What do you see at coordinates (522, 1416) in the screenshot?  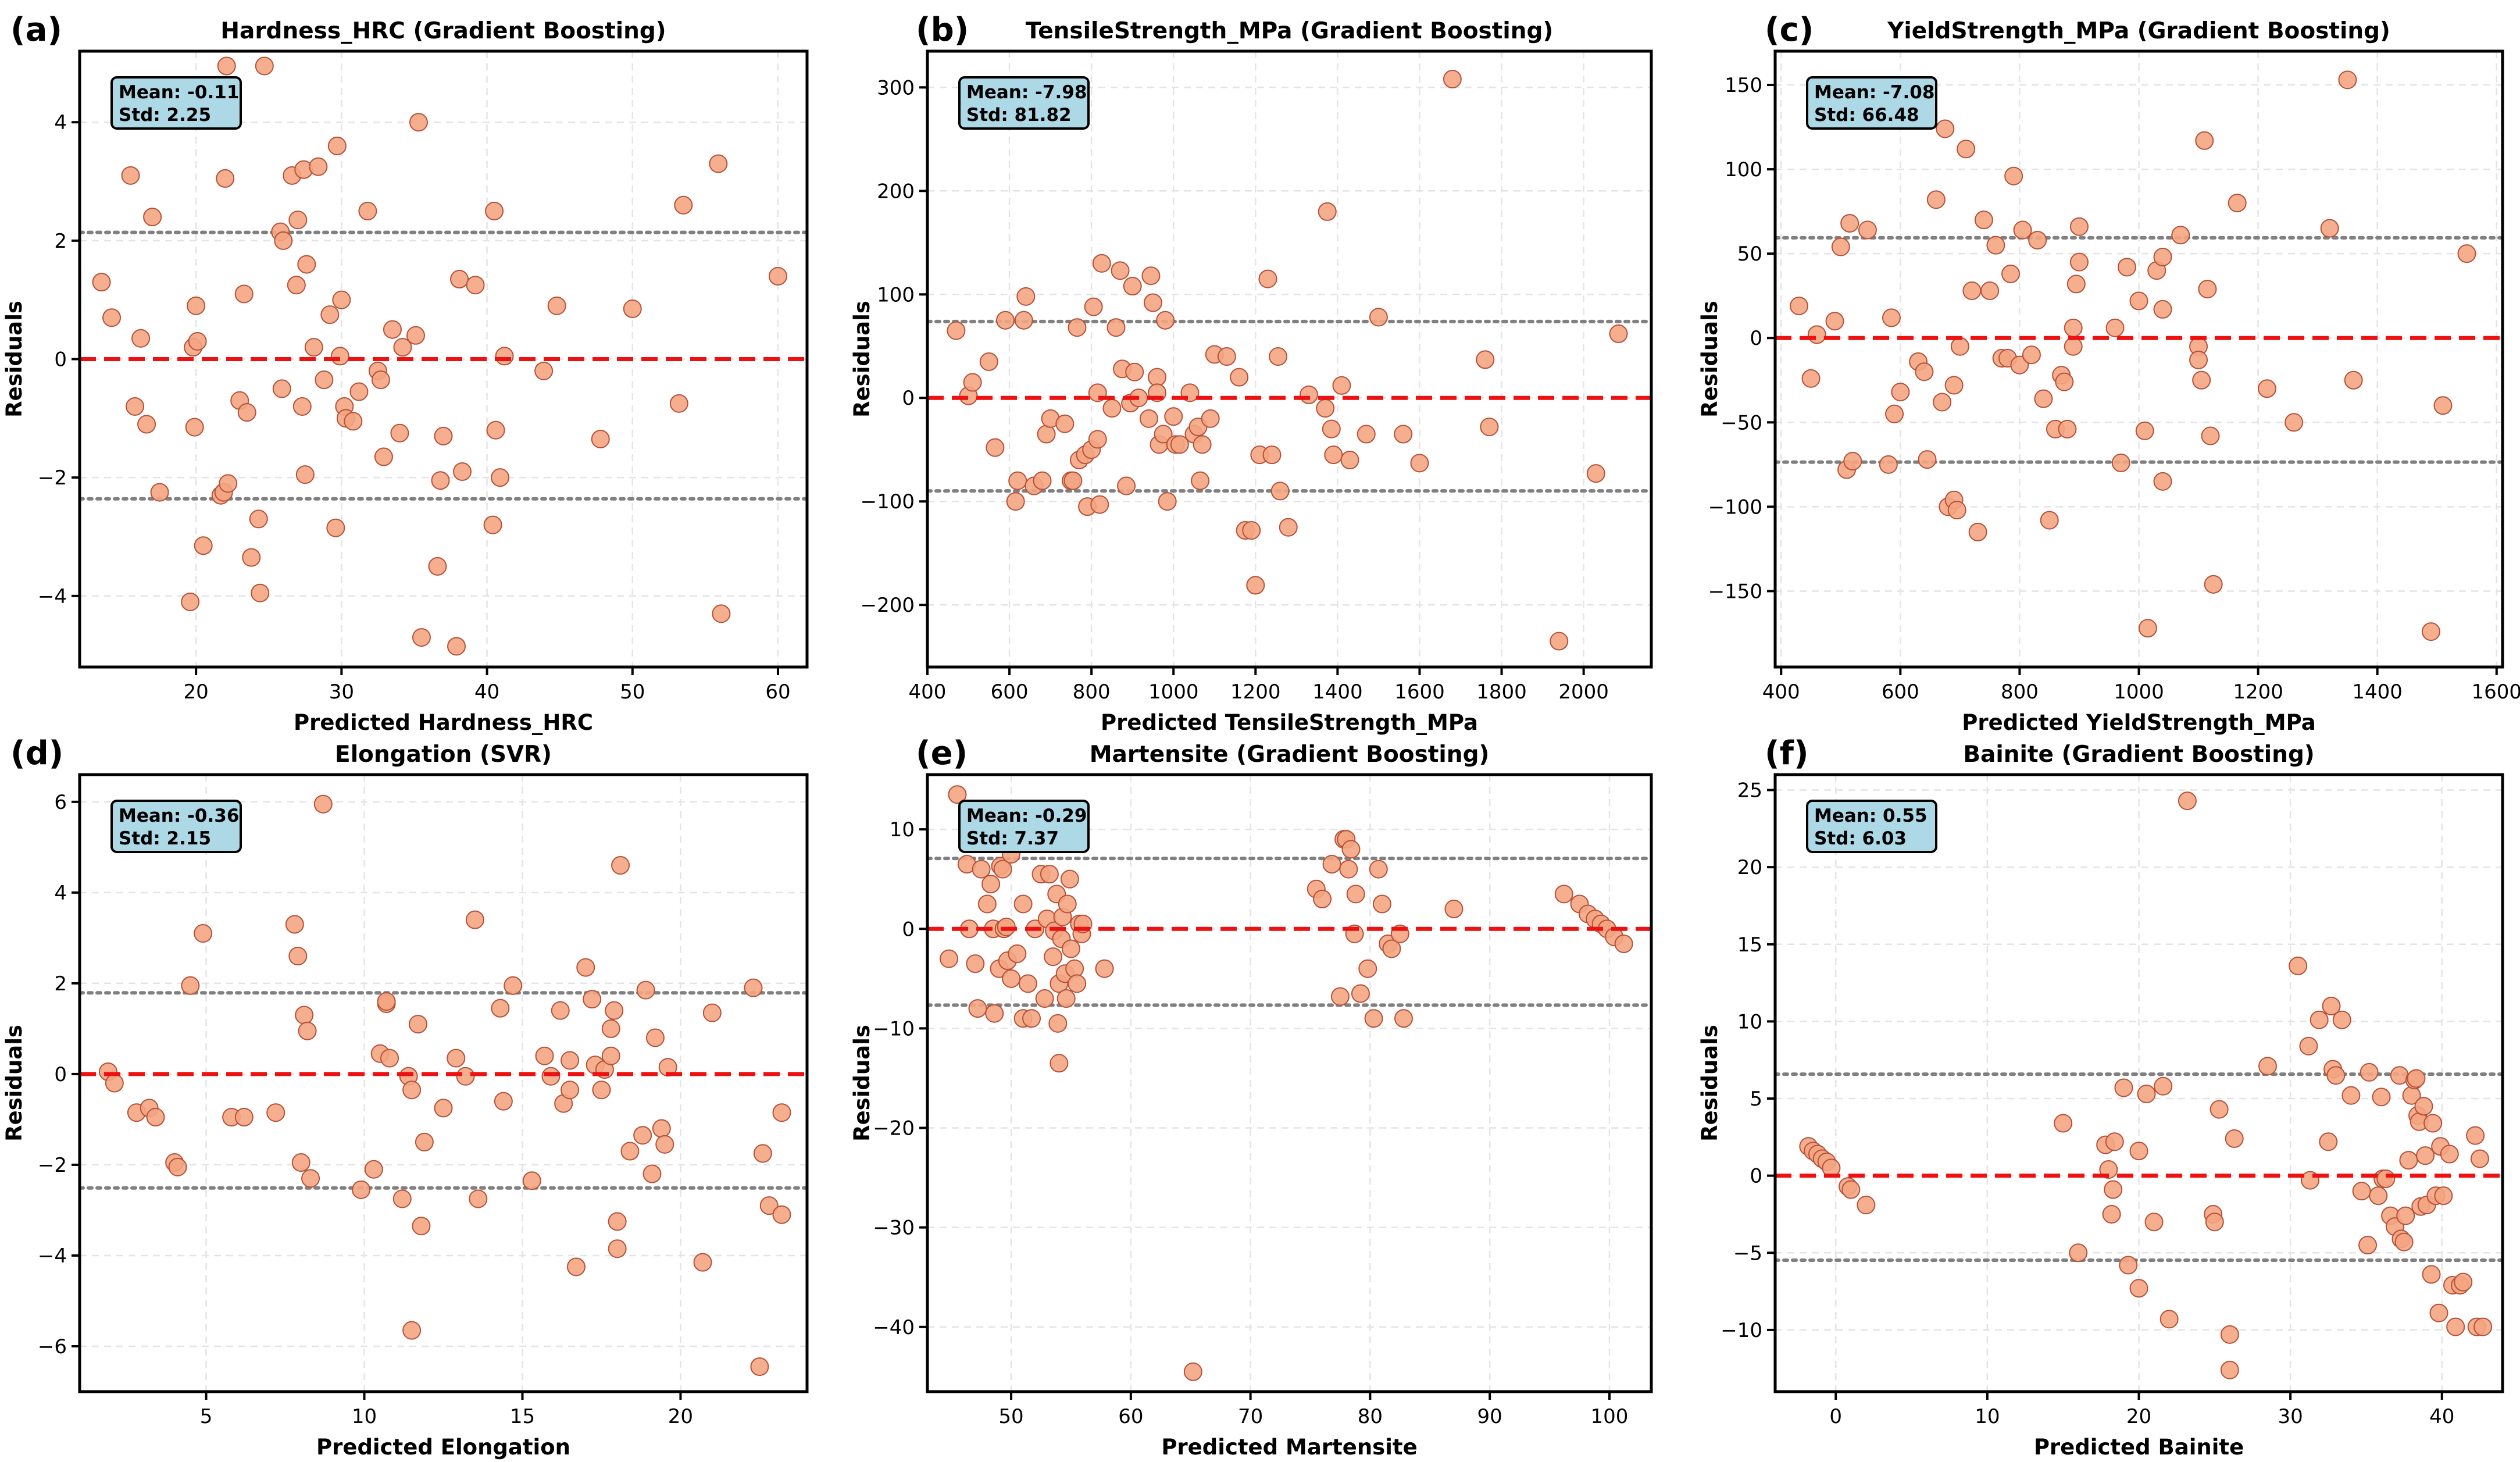 I see `x-tick-label: 15` at bounding box center [522, 1416].